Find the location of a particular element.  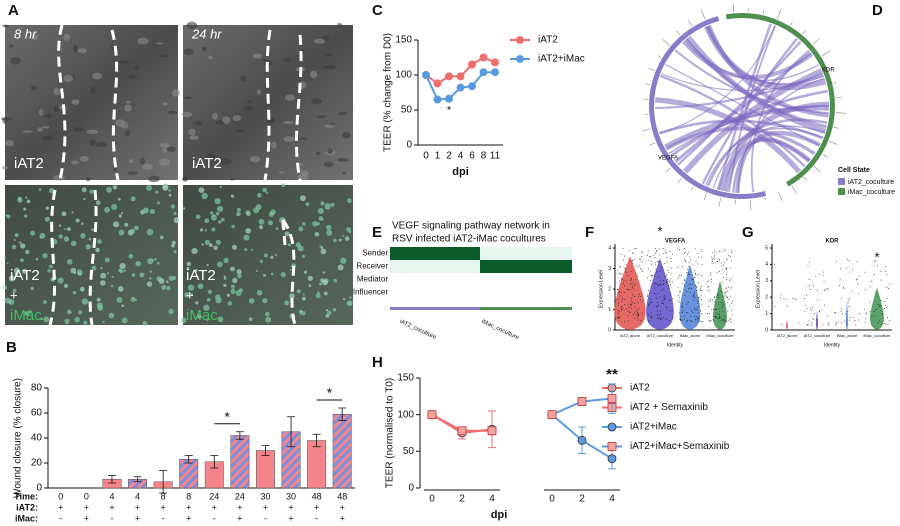

cell-label: iAT2 is located at coordinates (207, 163).